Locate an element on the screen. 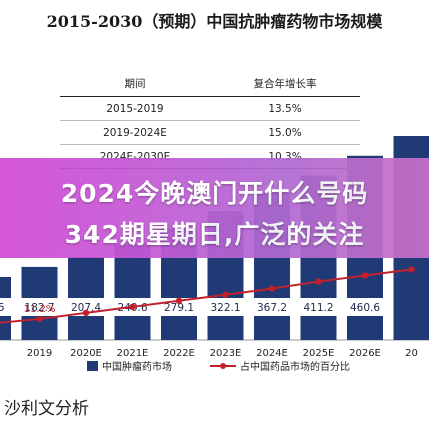 Image resolution: width=429 pixels, height=429 pixels. x-tick-label: 2024E is located at coordinates (272, 353).